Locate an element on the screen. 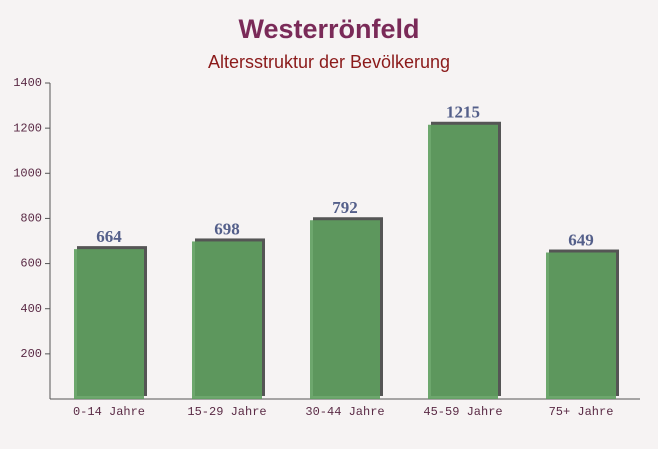  y-tick-label: 600 is located at coordinates (31, 264).